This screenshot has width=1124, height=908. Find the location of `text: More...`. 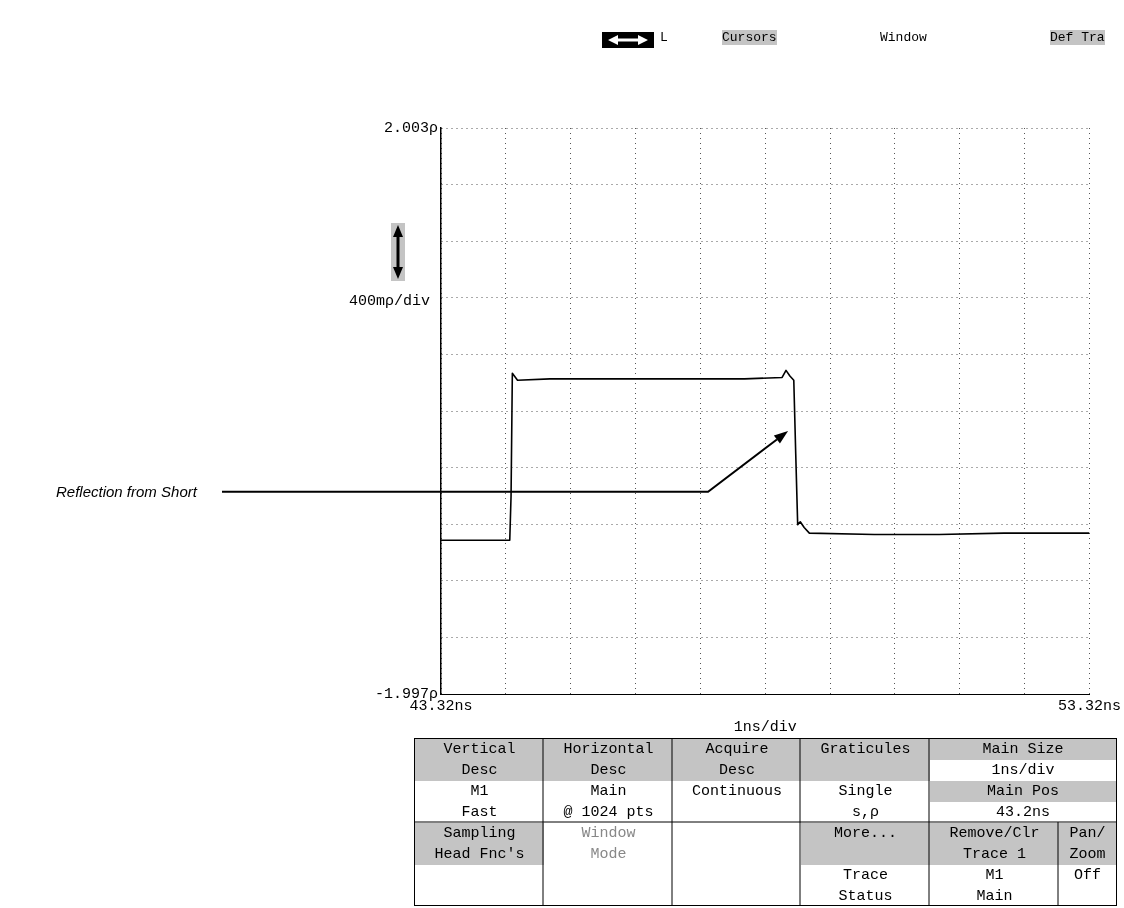

text: More... is located at coordinates (865, 844).